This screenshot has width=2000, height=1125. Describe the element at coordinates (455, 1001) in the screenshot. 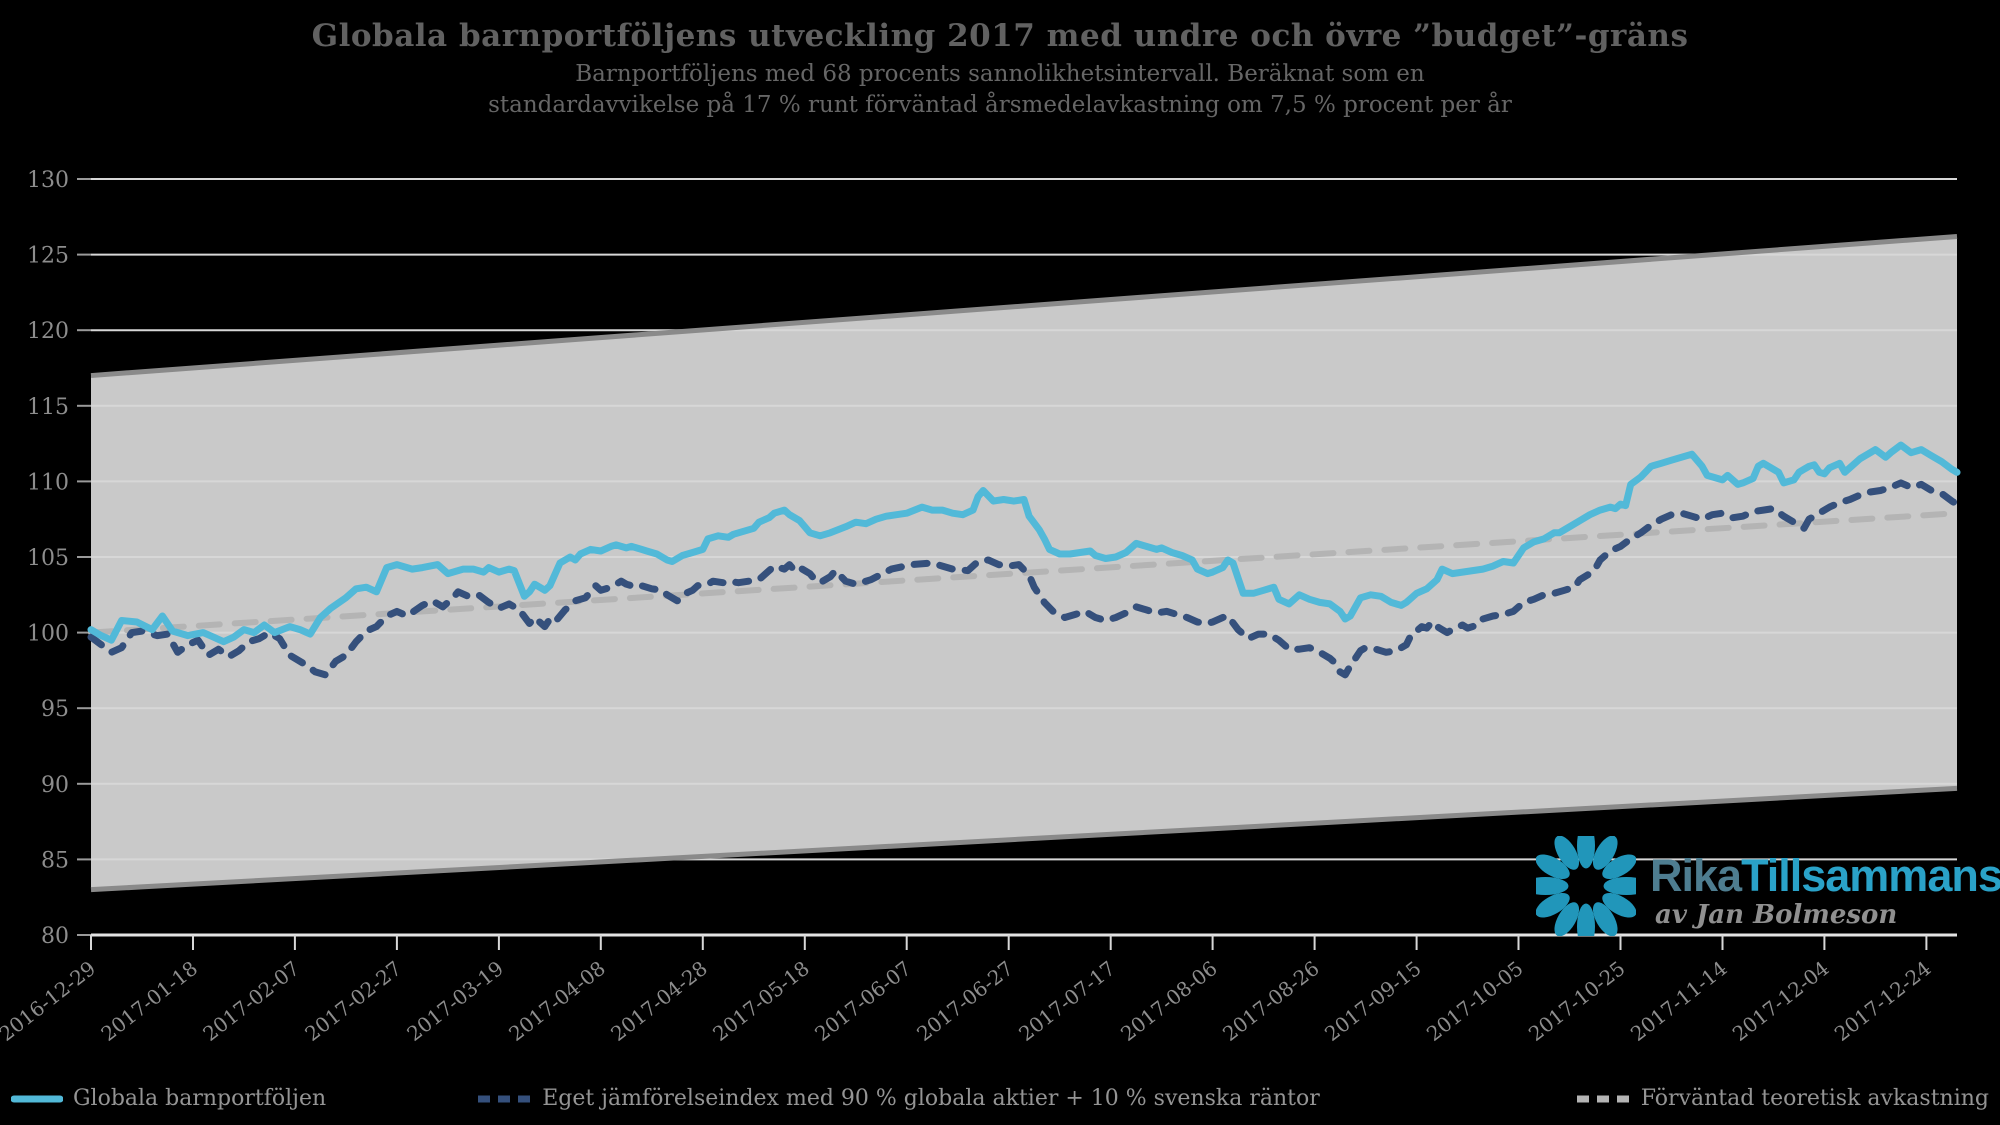

I see `svg-text: 2017-03-19` at that location.